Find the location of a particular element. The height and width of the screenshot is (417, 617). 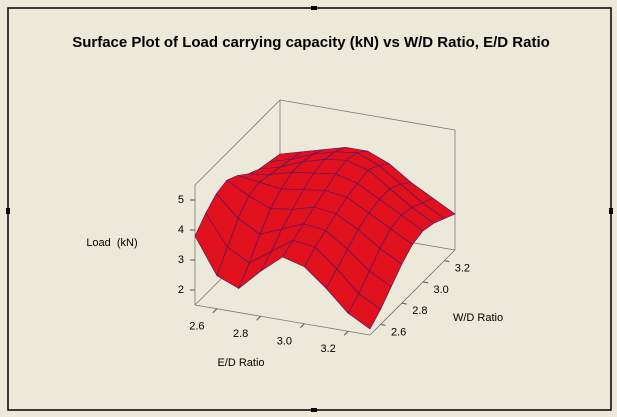

z-tick-label: 2 is located at coordinates (181, 290).